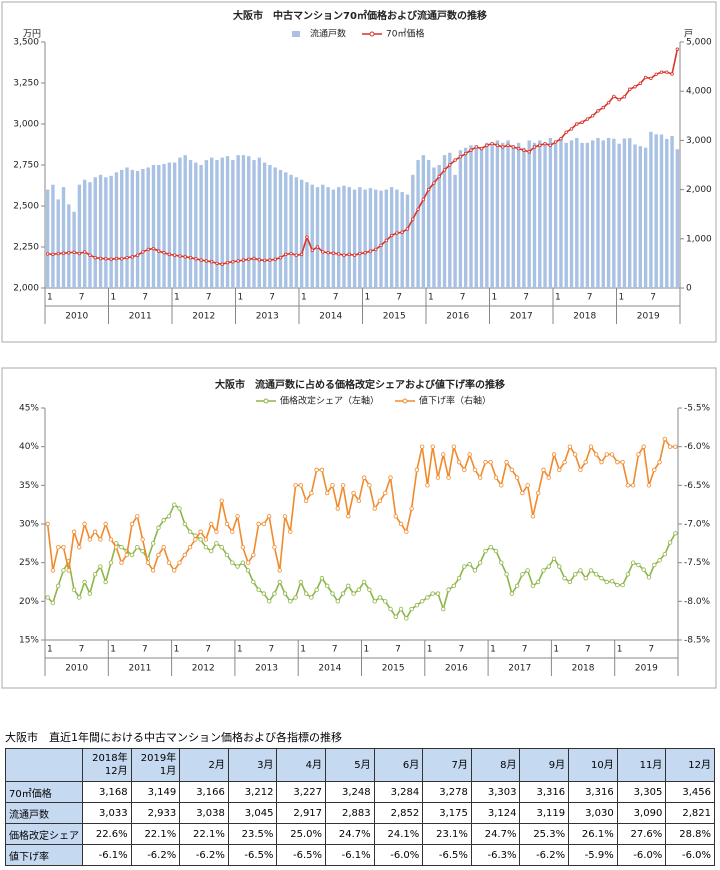 The width and height of the screenshot is (720, 870). Describe the element at coordinates (457, 317) in the screenshot. I see `year-label: 2016` at that location.